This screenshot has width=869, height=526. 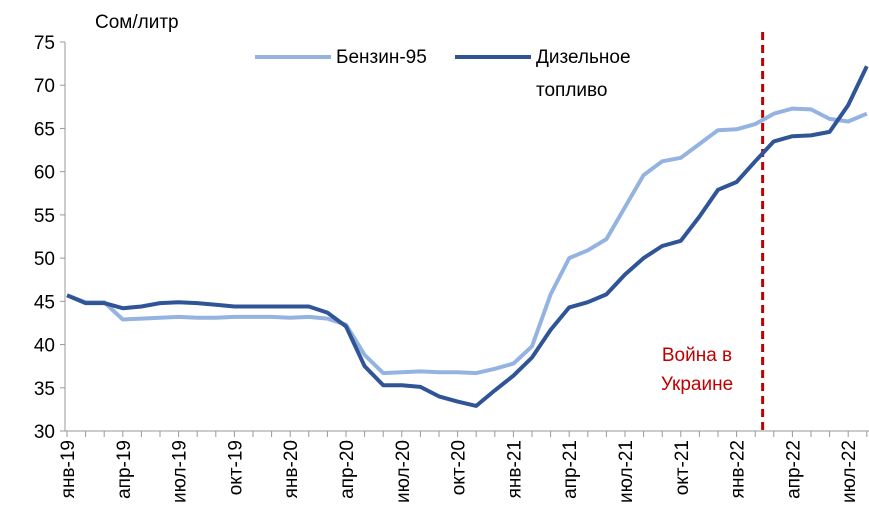 I want to click on x-tick-label: янв-19, so click(x=68, y=469).